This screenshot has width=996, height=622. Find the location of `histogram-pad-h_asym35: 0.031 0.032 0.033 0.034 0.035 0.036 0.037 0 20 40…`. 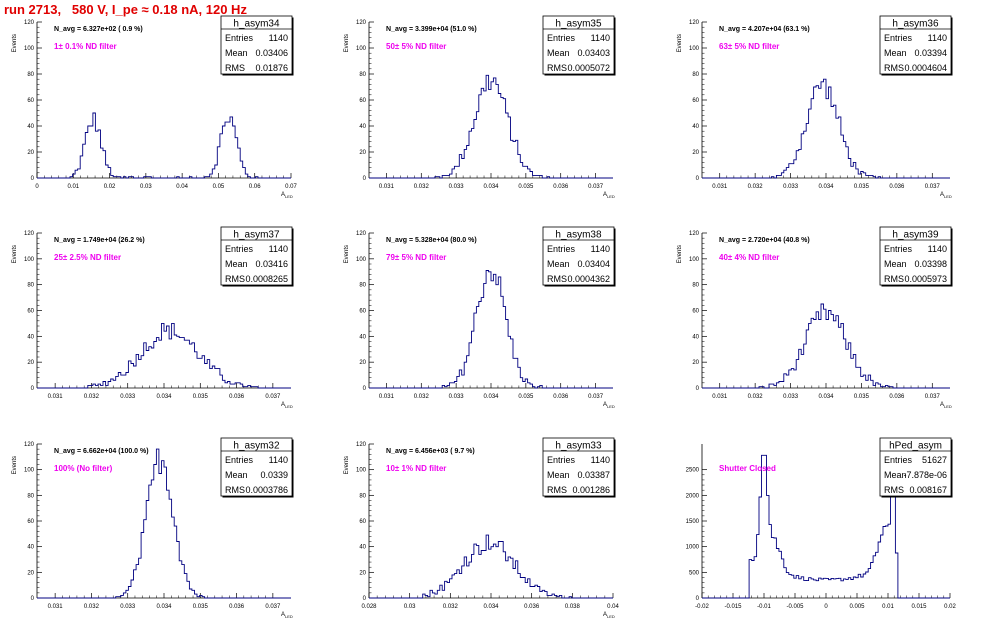

histogram-pad-h_asym35: 0.031 0.032 0.033 0.034 0.035 0.036 0.037 0 20 40… is located at coordinates (480, 107).